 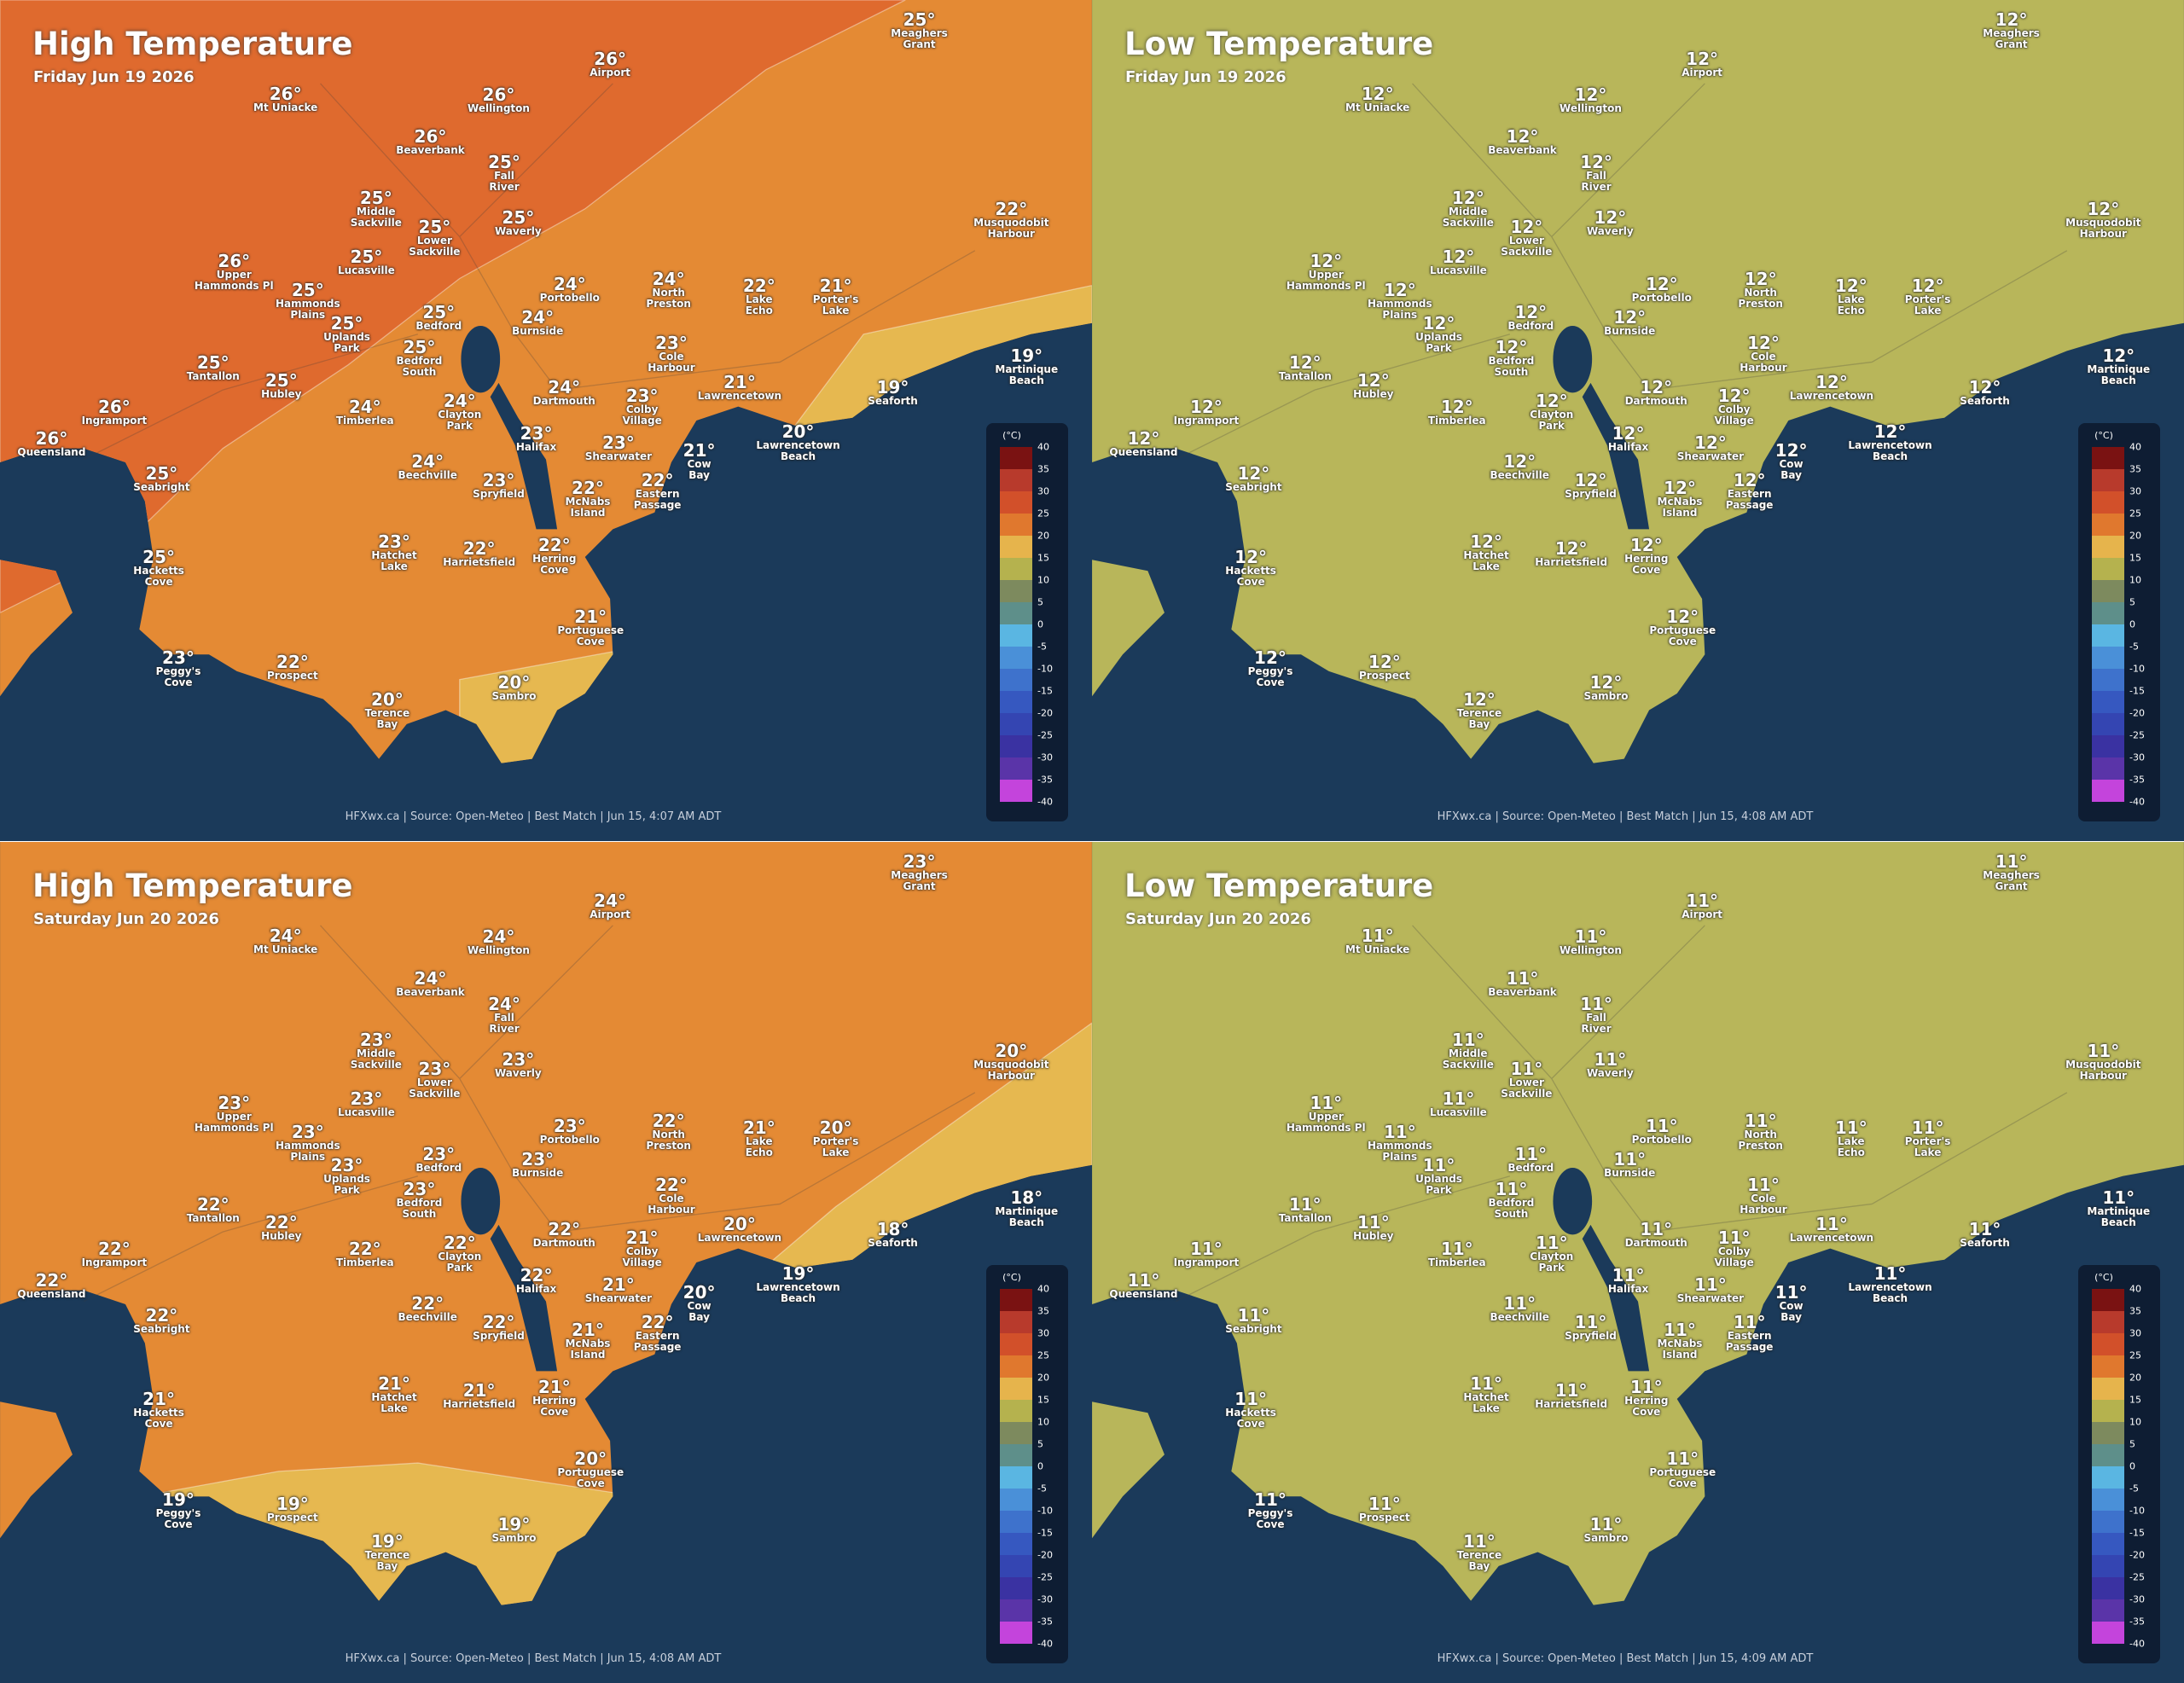 I want to click on panel-date: Friday Jun 19 2026, so click(x=1206, y=77).